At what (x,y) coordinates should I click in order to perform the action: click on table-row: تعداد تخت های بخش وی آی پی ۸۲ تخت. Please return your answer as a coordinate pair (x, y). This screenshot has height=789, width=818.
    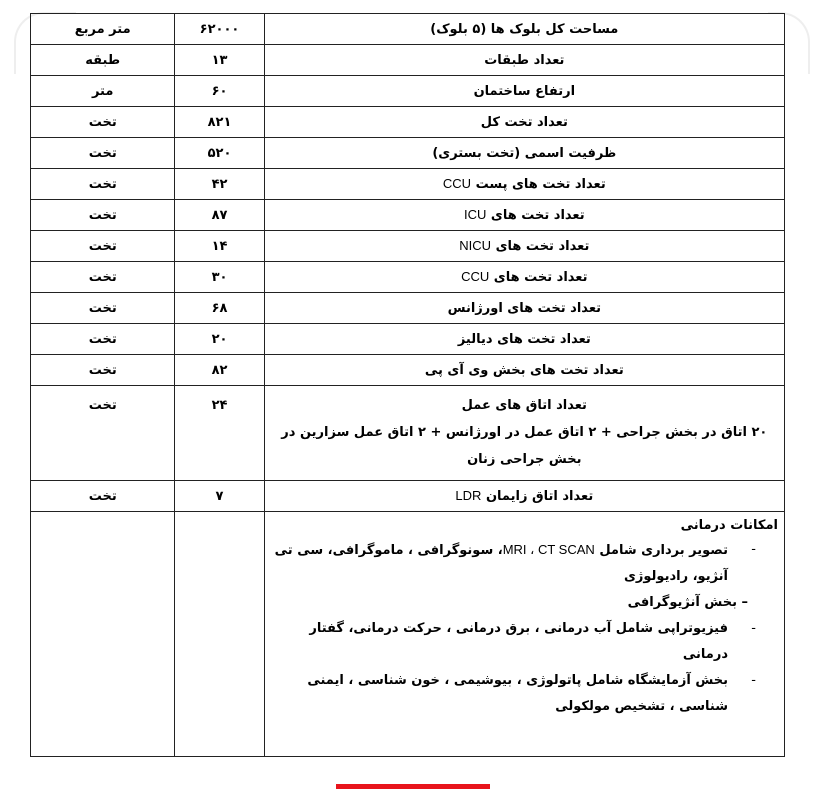
    Looking at the image, I should click on (407, 370).